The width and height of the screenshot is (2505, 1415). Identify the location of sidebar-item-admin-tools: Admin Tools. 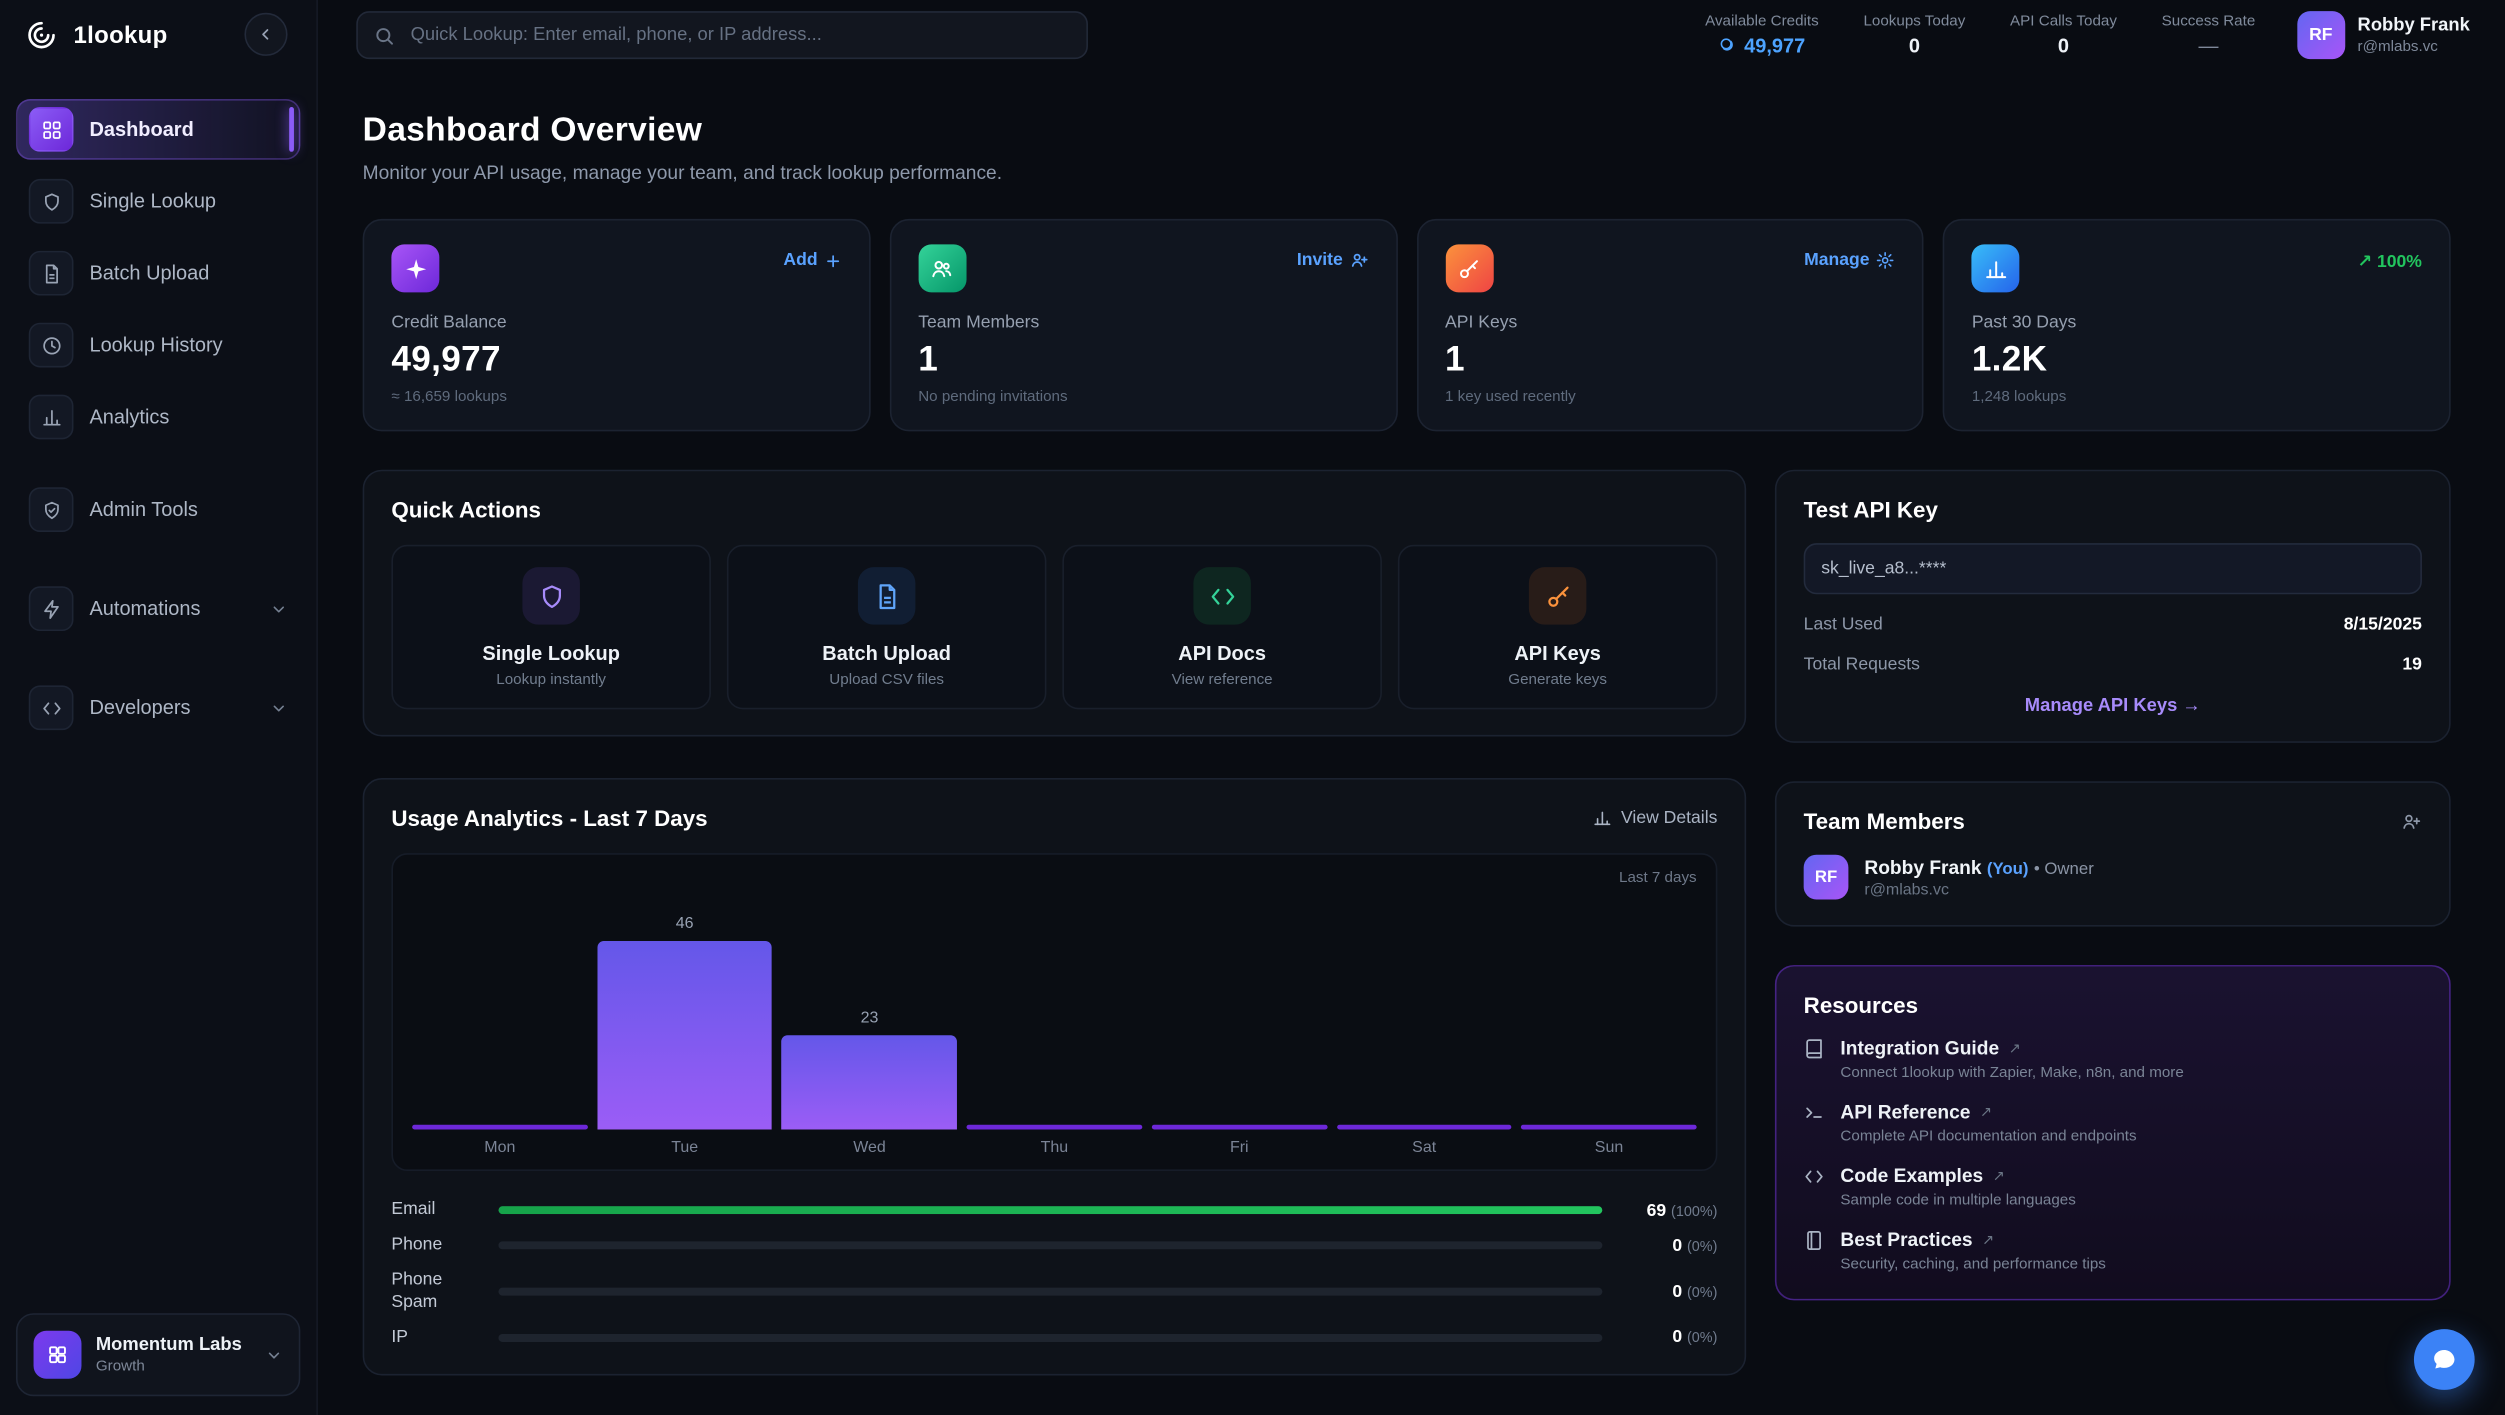
(158, 509).